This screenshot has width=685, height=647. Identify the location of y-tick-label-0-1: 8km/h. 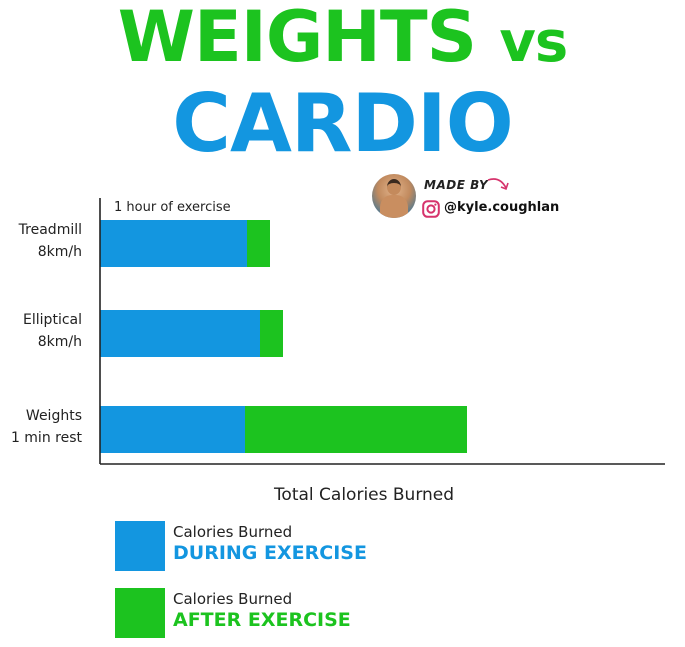
(60, 252).